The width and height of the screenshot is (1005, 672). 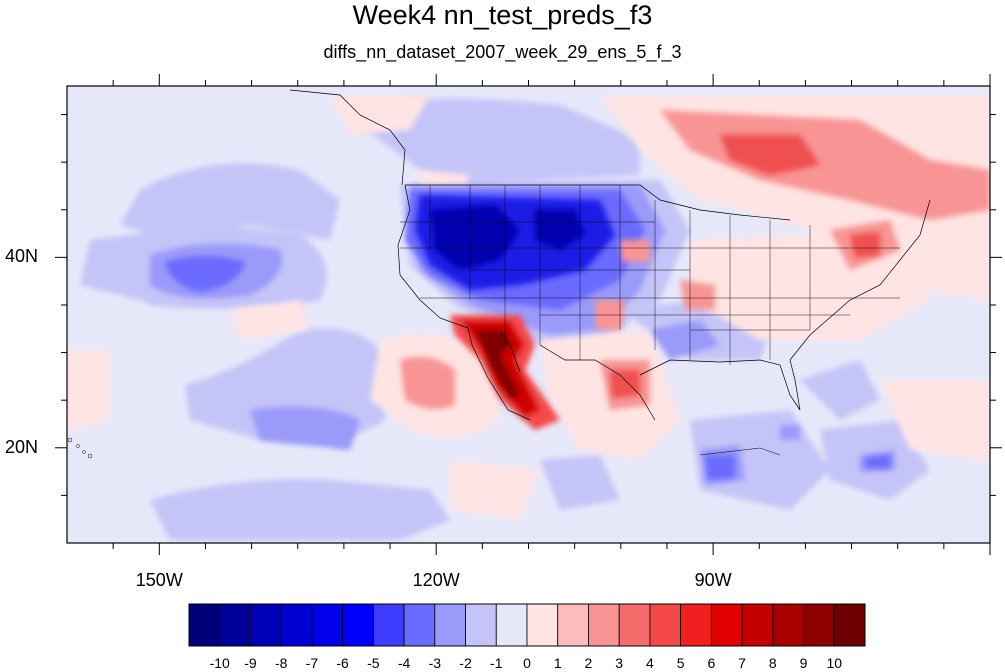 I want to click on colorbar-label: 8, so click(x=772, y=663).